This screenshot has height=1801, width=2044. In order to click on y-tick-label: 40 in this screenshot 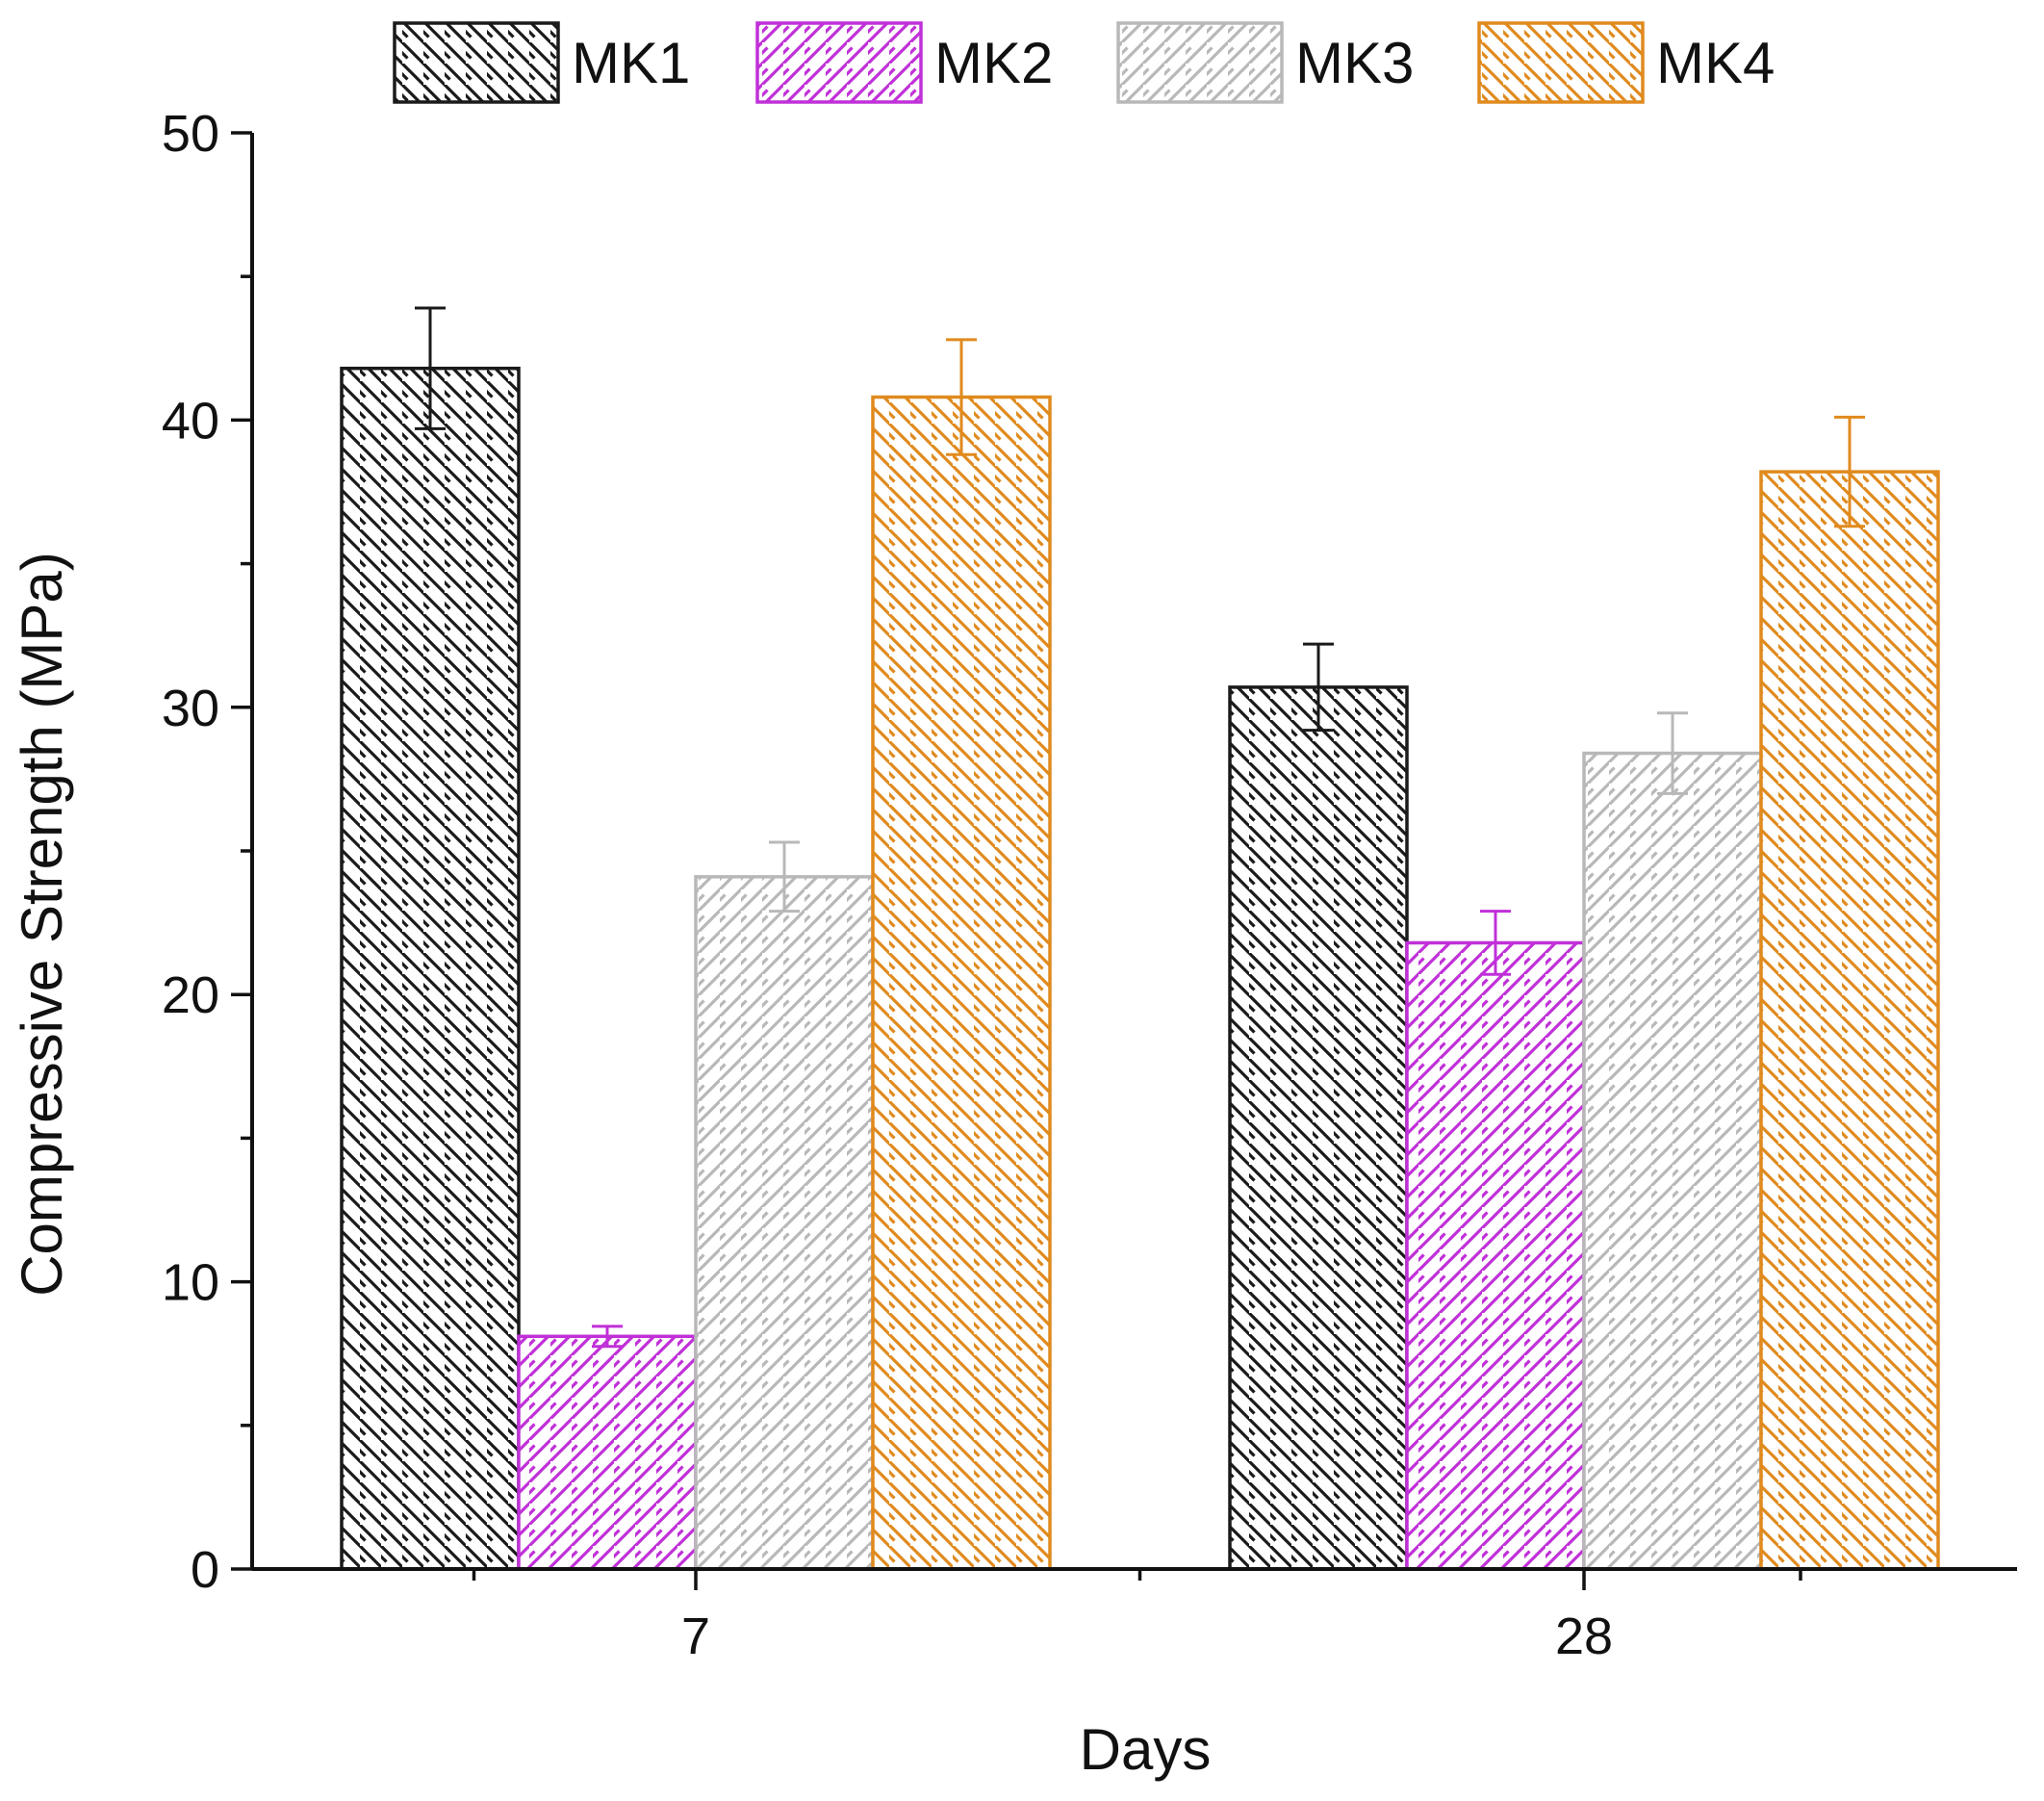, I will do `click(190, 421)`.